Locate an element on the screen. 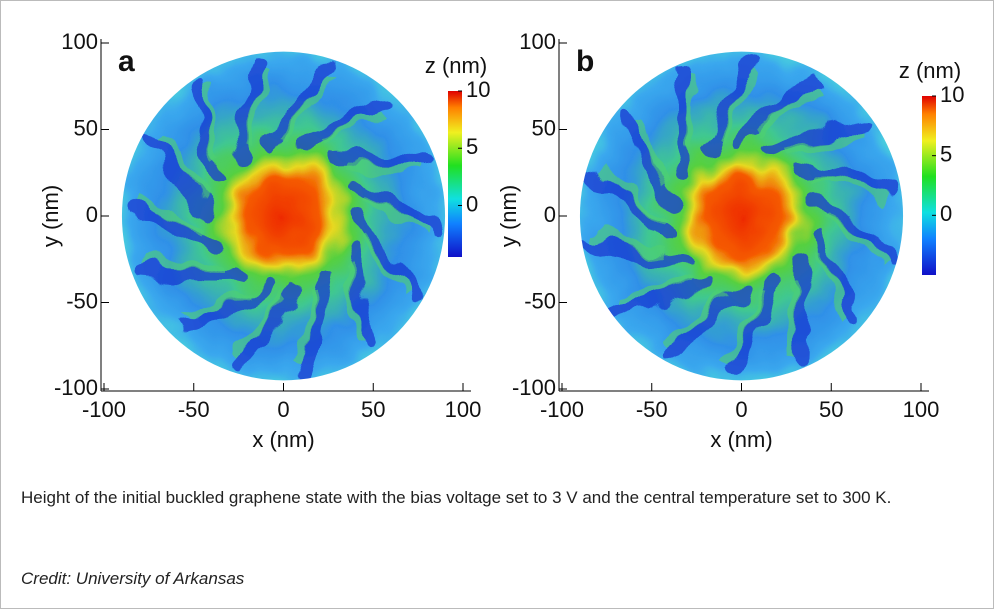 The height and width of the screenshot is (609, 994). panel-label: a is located at coordinates (126, 61).